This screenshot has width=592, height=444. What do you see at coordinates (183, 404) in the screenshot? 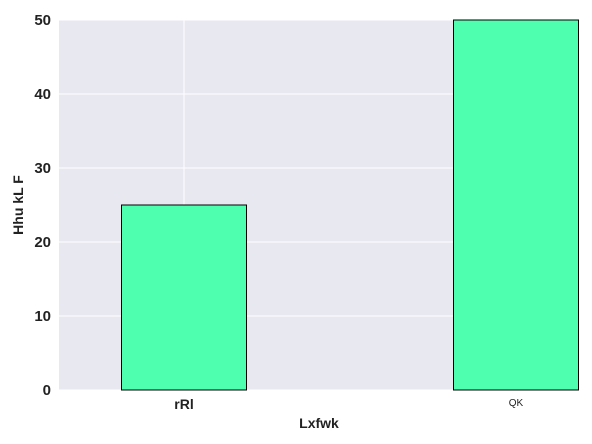
I see `x-tick-label: rRl` at bounding box center [183, 404].